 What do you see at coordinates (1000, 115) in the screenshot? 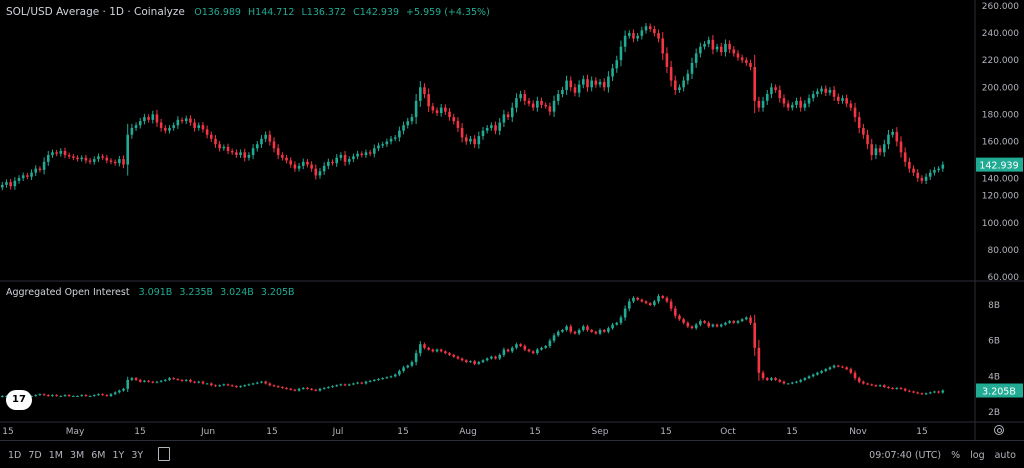
I see `price-tick-label: 180.000` at bounding box center [1000, 115].